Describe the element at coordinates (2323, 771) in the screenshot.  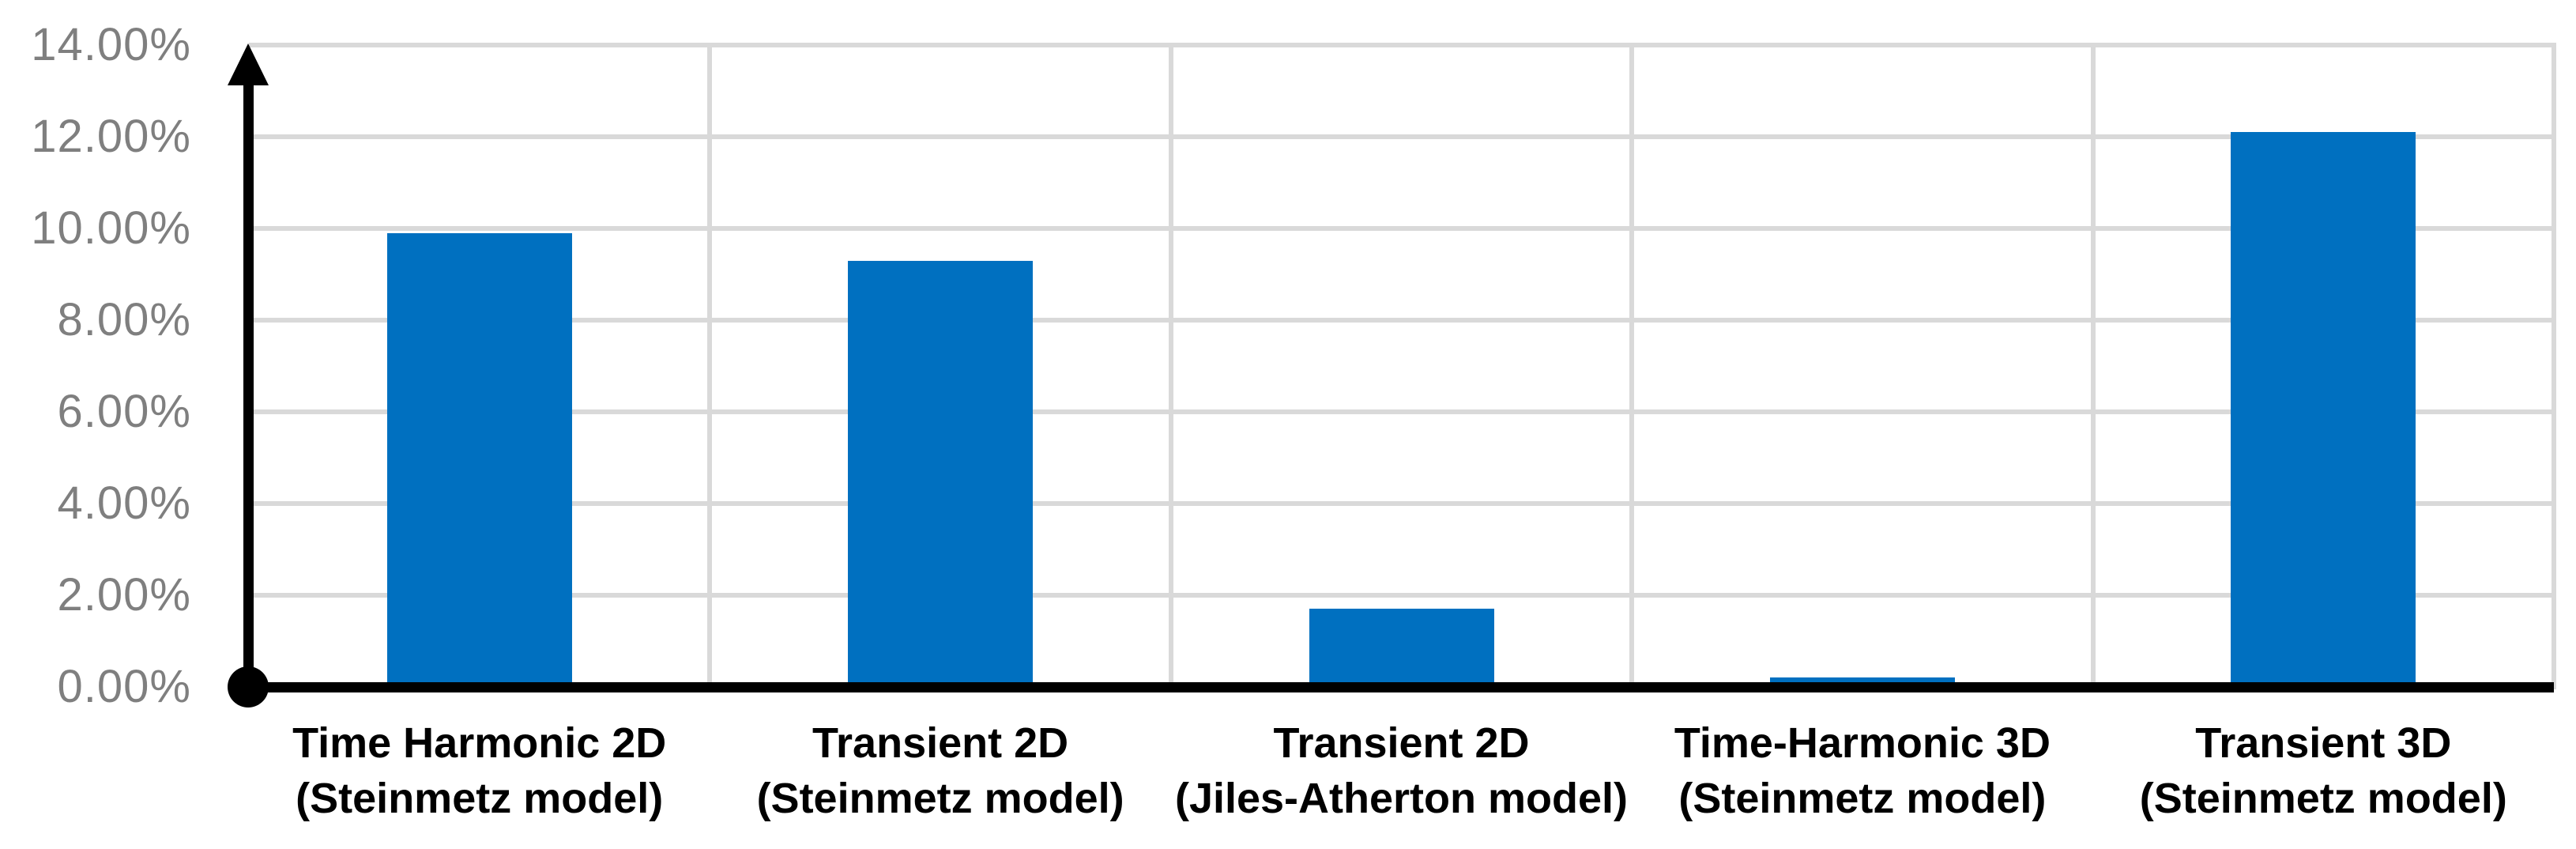
I see `category-label-5: Transient 3D (Steinmetz model)` at that location.